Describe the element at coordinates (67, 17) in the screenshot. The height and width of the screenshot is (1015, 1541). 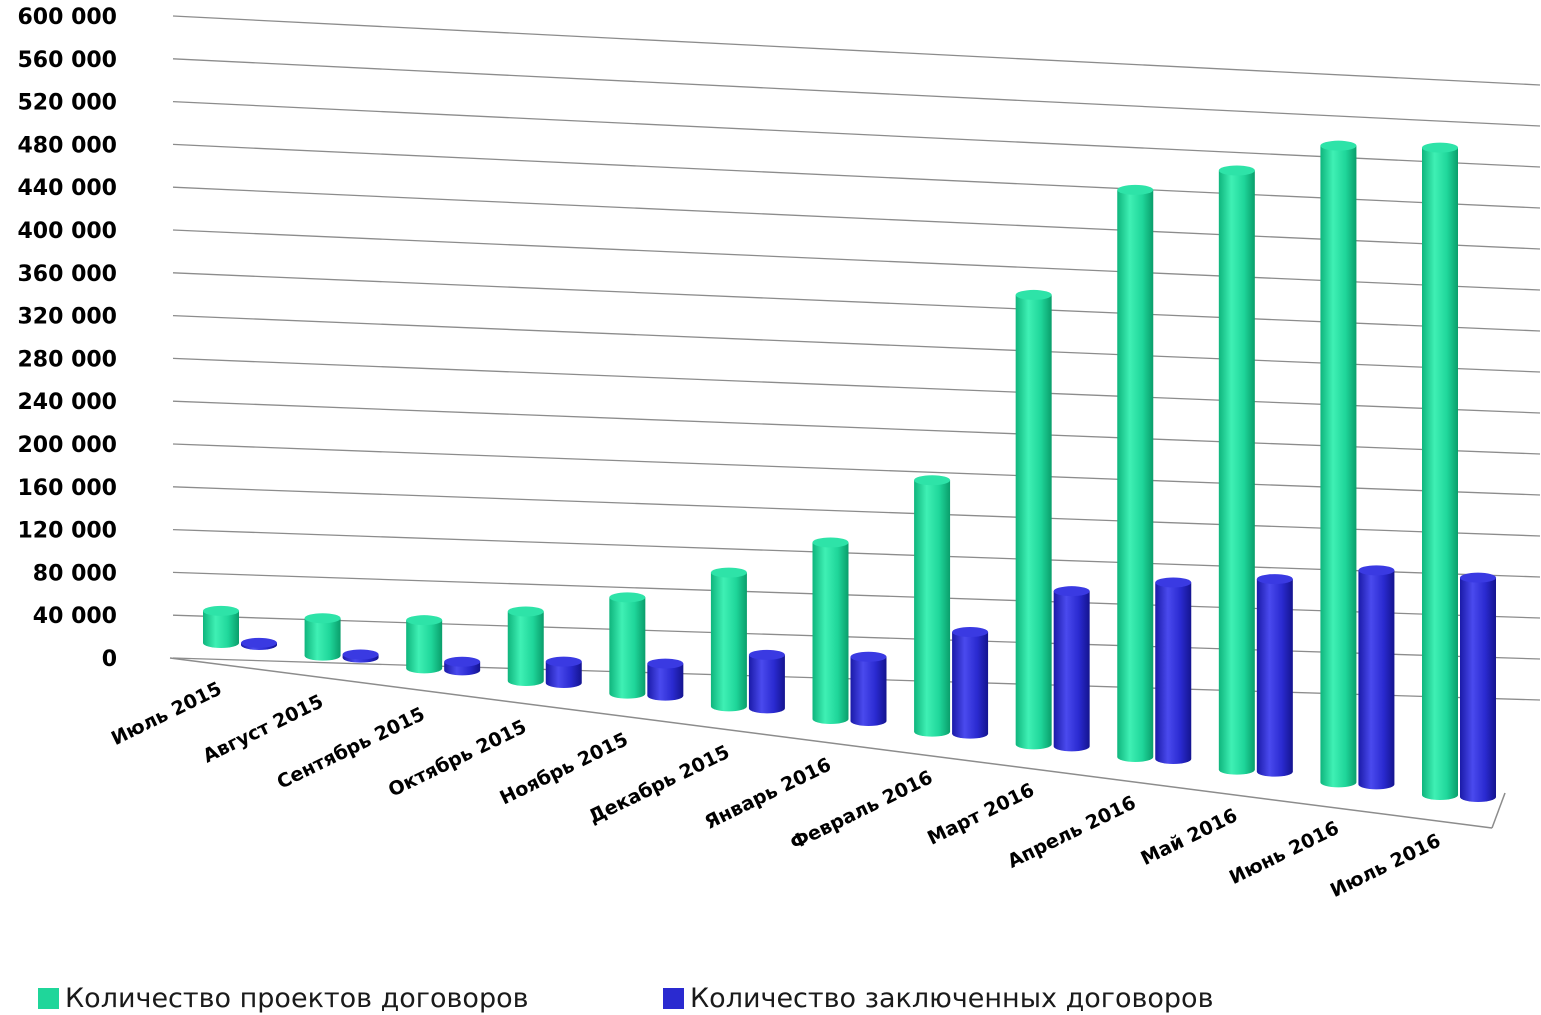
I see `y-tick-label: 600 000` at that location.